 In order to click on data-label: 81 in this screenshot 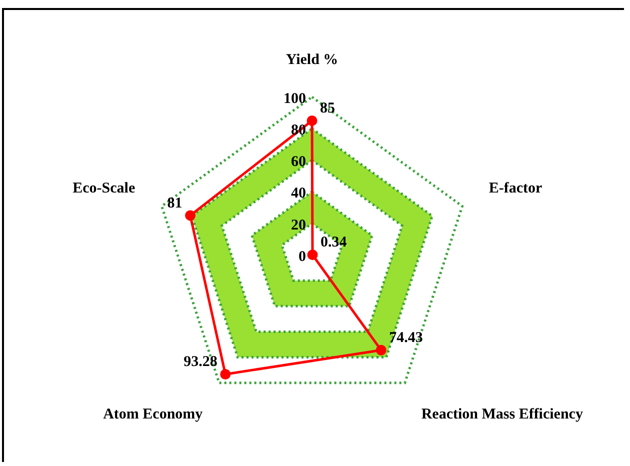, I will do `click(174, 203)`.